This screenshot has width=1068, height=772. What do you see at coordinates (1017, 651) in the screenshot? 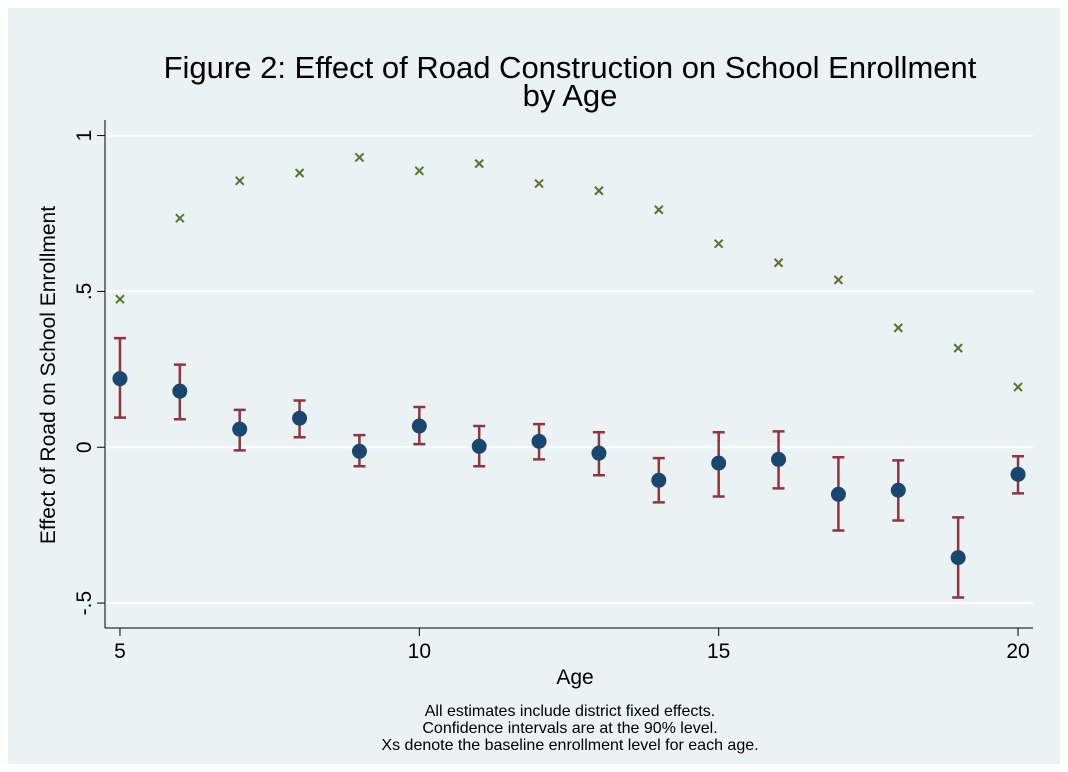
I see `x-tick-label: 20` at bounding box center [1017, 651].